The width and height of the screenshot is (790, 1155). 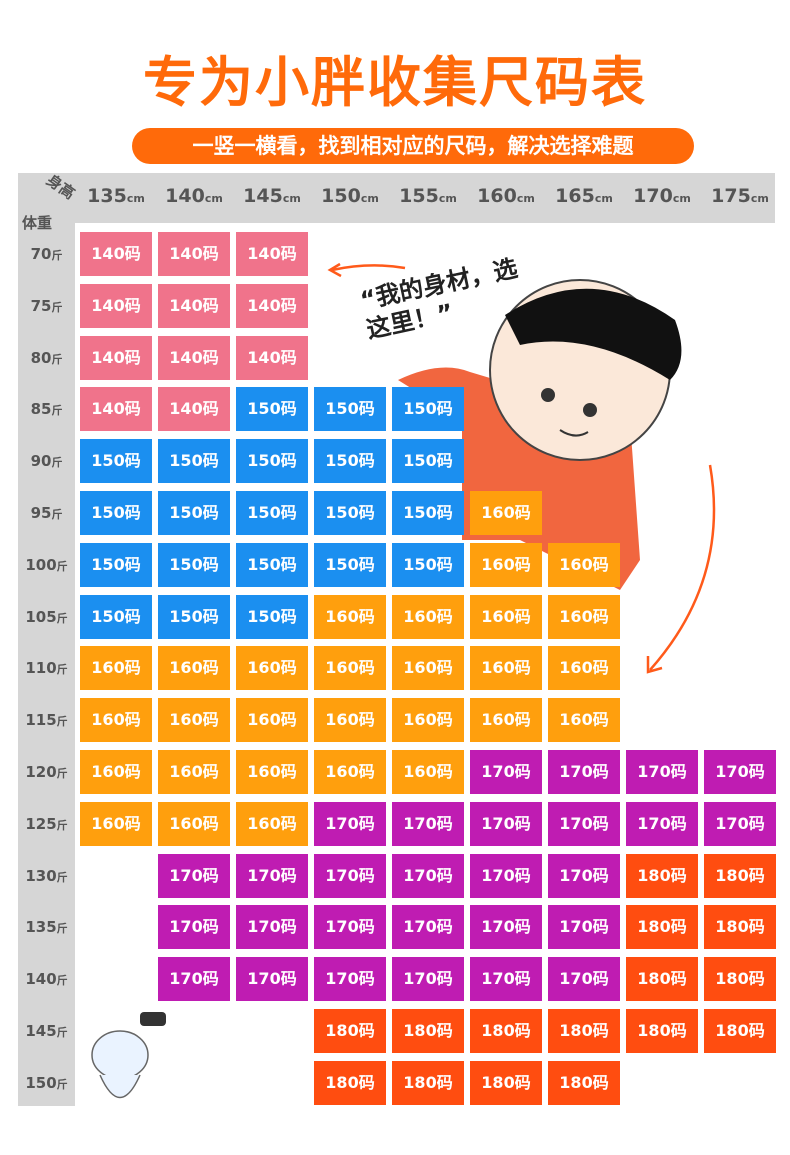 What do you see at coordinates (46, 305) in the screenshot?
I see `row-header: 75斤` at bounding box center [46, 305].